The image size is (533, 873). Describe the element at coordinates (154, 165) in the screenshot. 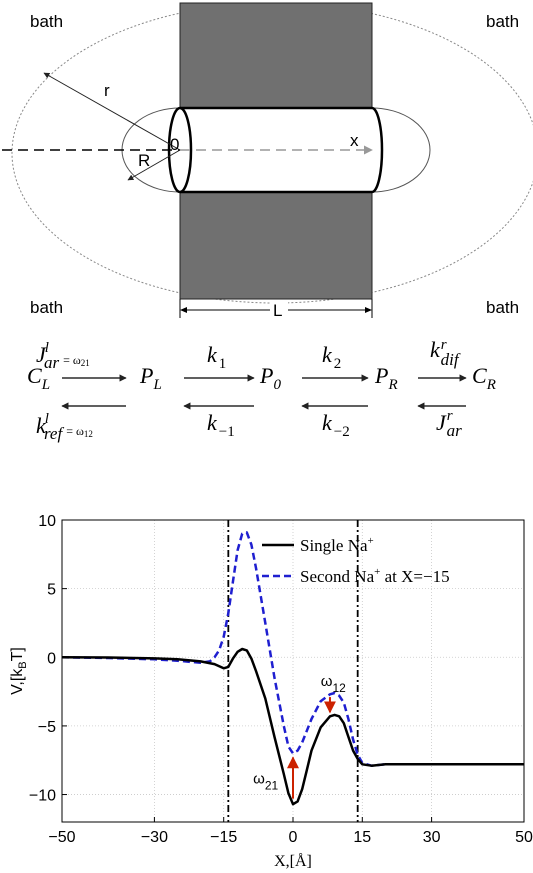

I see `radius-R-arrow` at that location.